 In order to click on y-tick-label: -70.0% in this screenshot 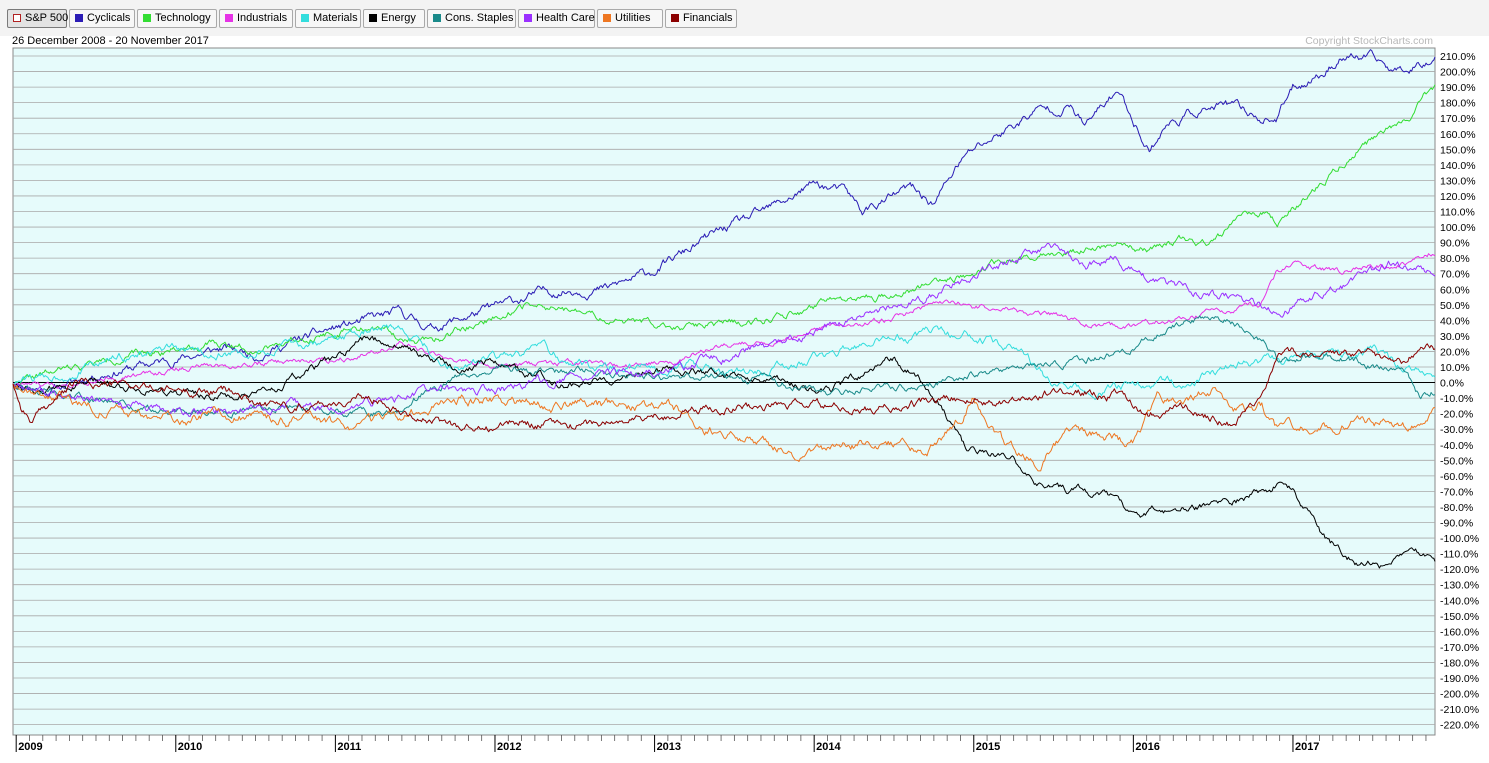, I will do `click(1456, 492)`.